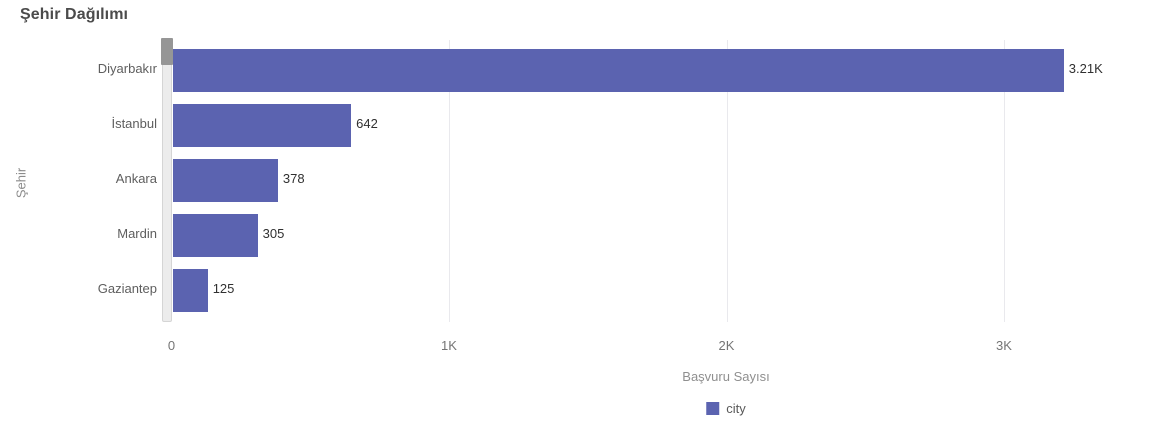 The height and width of the screenshot is (435, 1155). Describe the element at coordinates (1004, 345) in the screenshot. I see `x-tick-label: 3K` at that location.